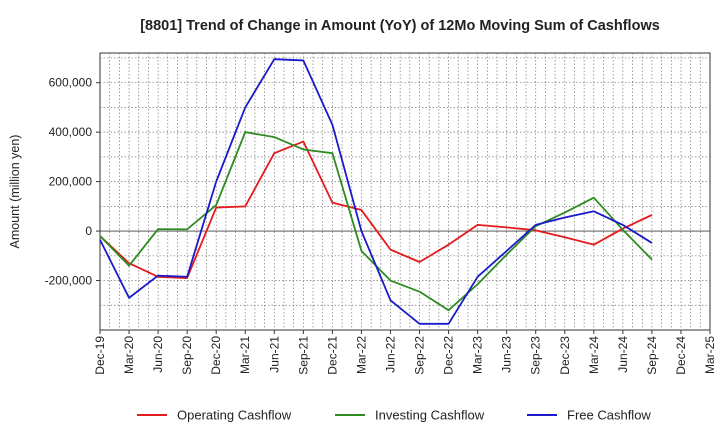 This screenshot has height=440, width=720. Describe the element at coordinates (623, 354) in the screenshot. I see `x-tick-label: Jun-24` at that location.